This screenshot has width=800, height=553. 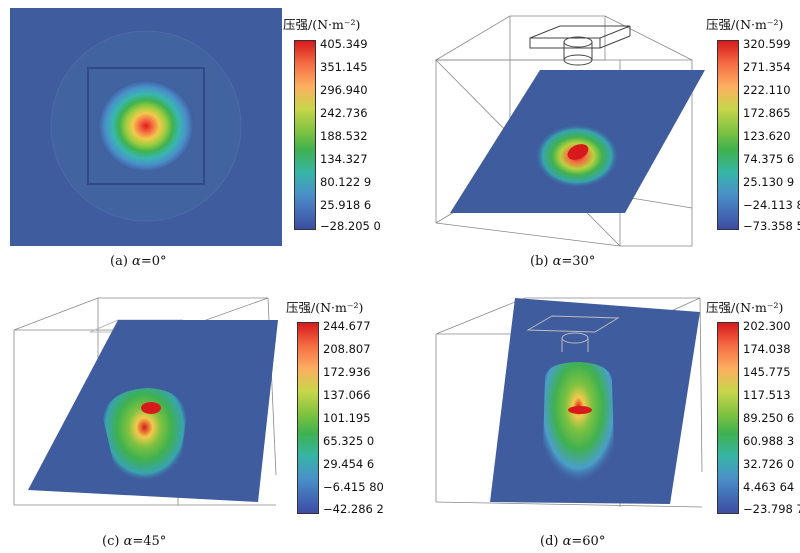 I want to click on panel-b-plot, so click(x=569, y=131).